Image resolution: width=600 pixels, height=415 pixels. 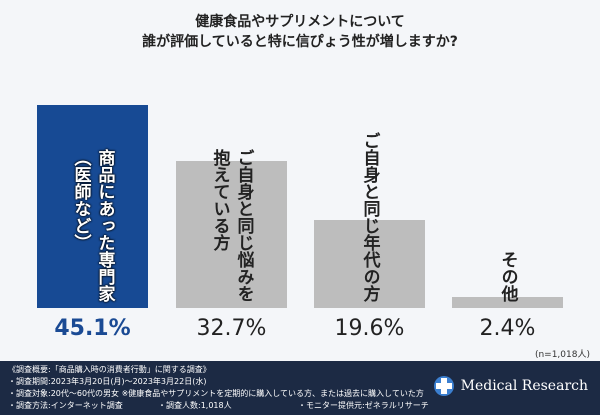 What do you see at coordinates (231, 328) in the screenshot?
I see `value-label: 32.7%` at bounding box center [231, 328].